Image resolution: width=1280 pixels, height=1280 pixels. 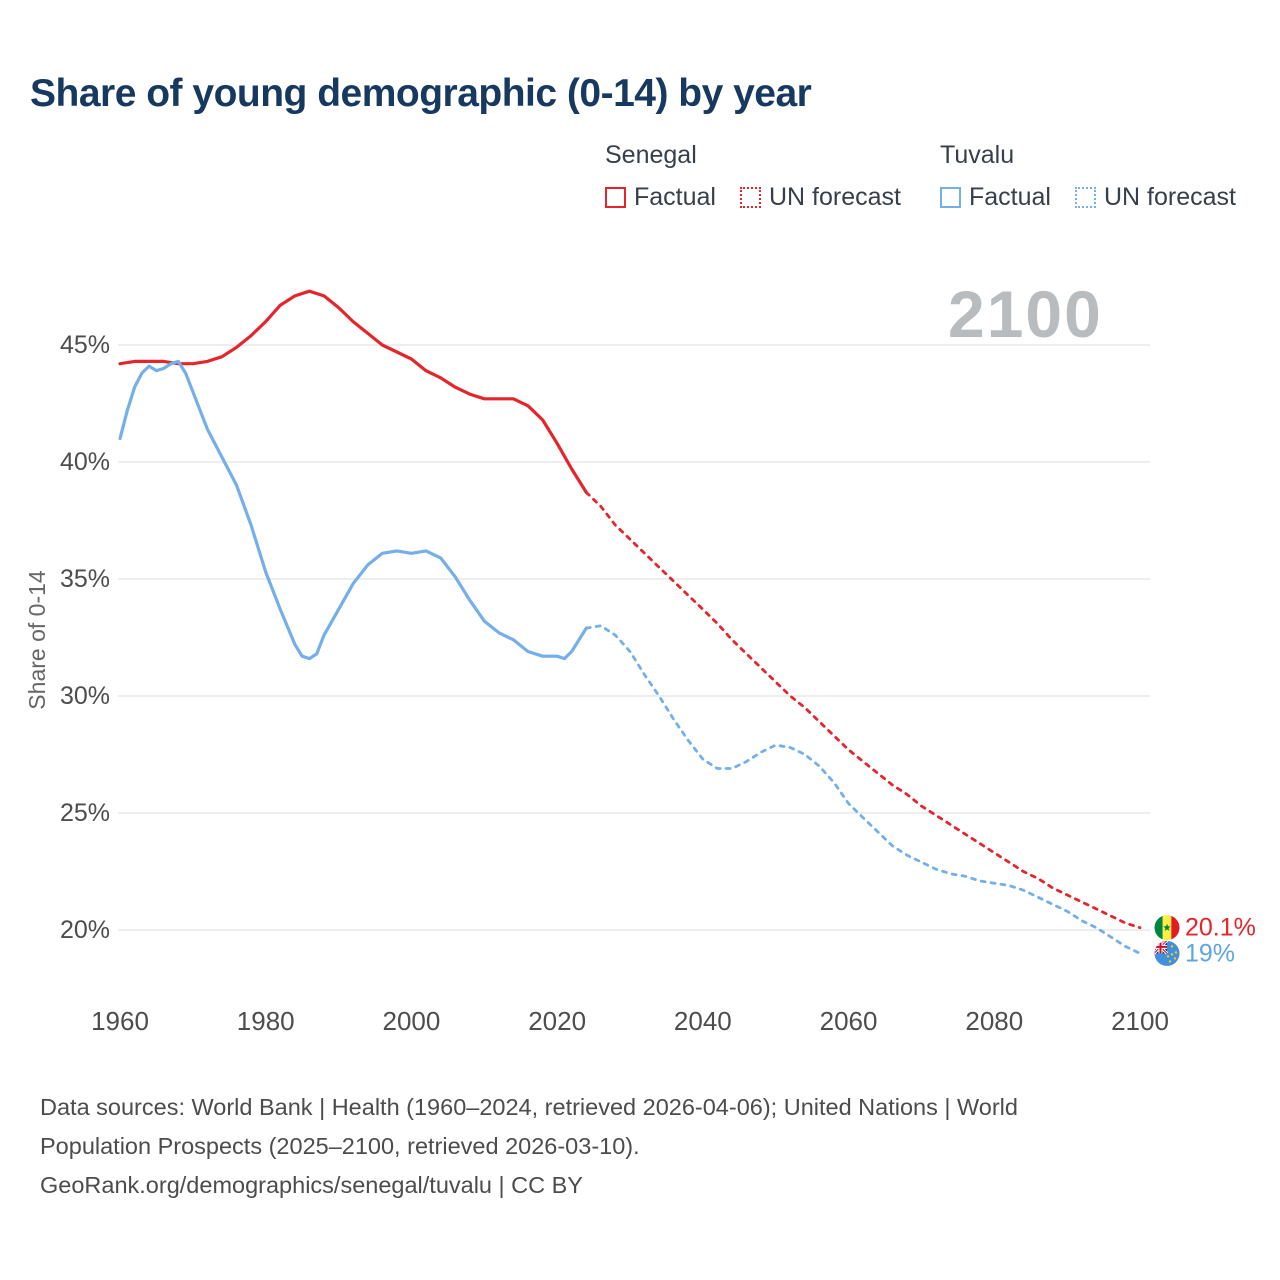 What do you see at coordinates (750, 197) in the screenshot?
I see `legend-swatch-dashed-red` at bounding box center [750, 197].